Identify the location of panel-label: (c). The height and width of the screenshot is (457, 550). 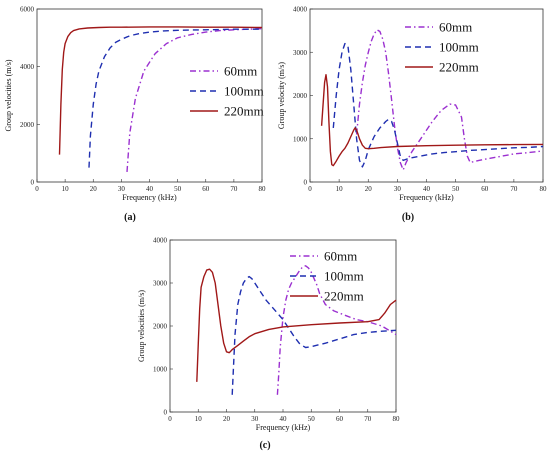
(264, 445).